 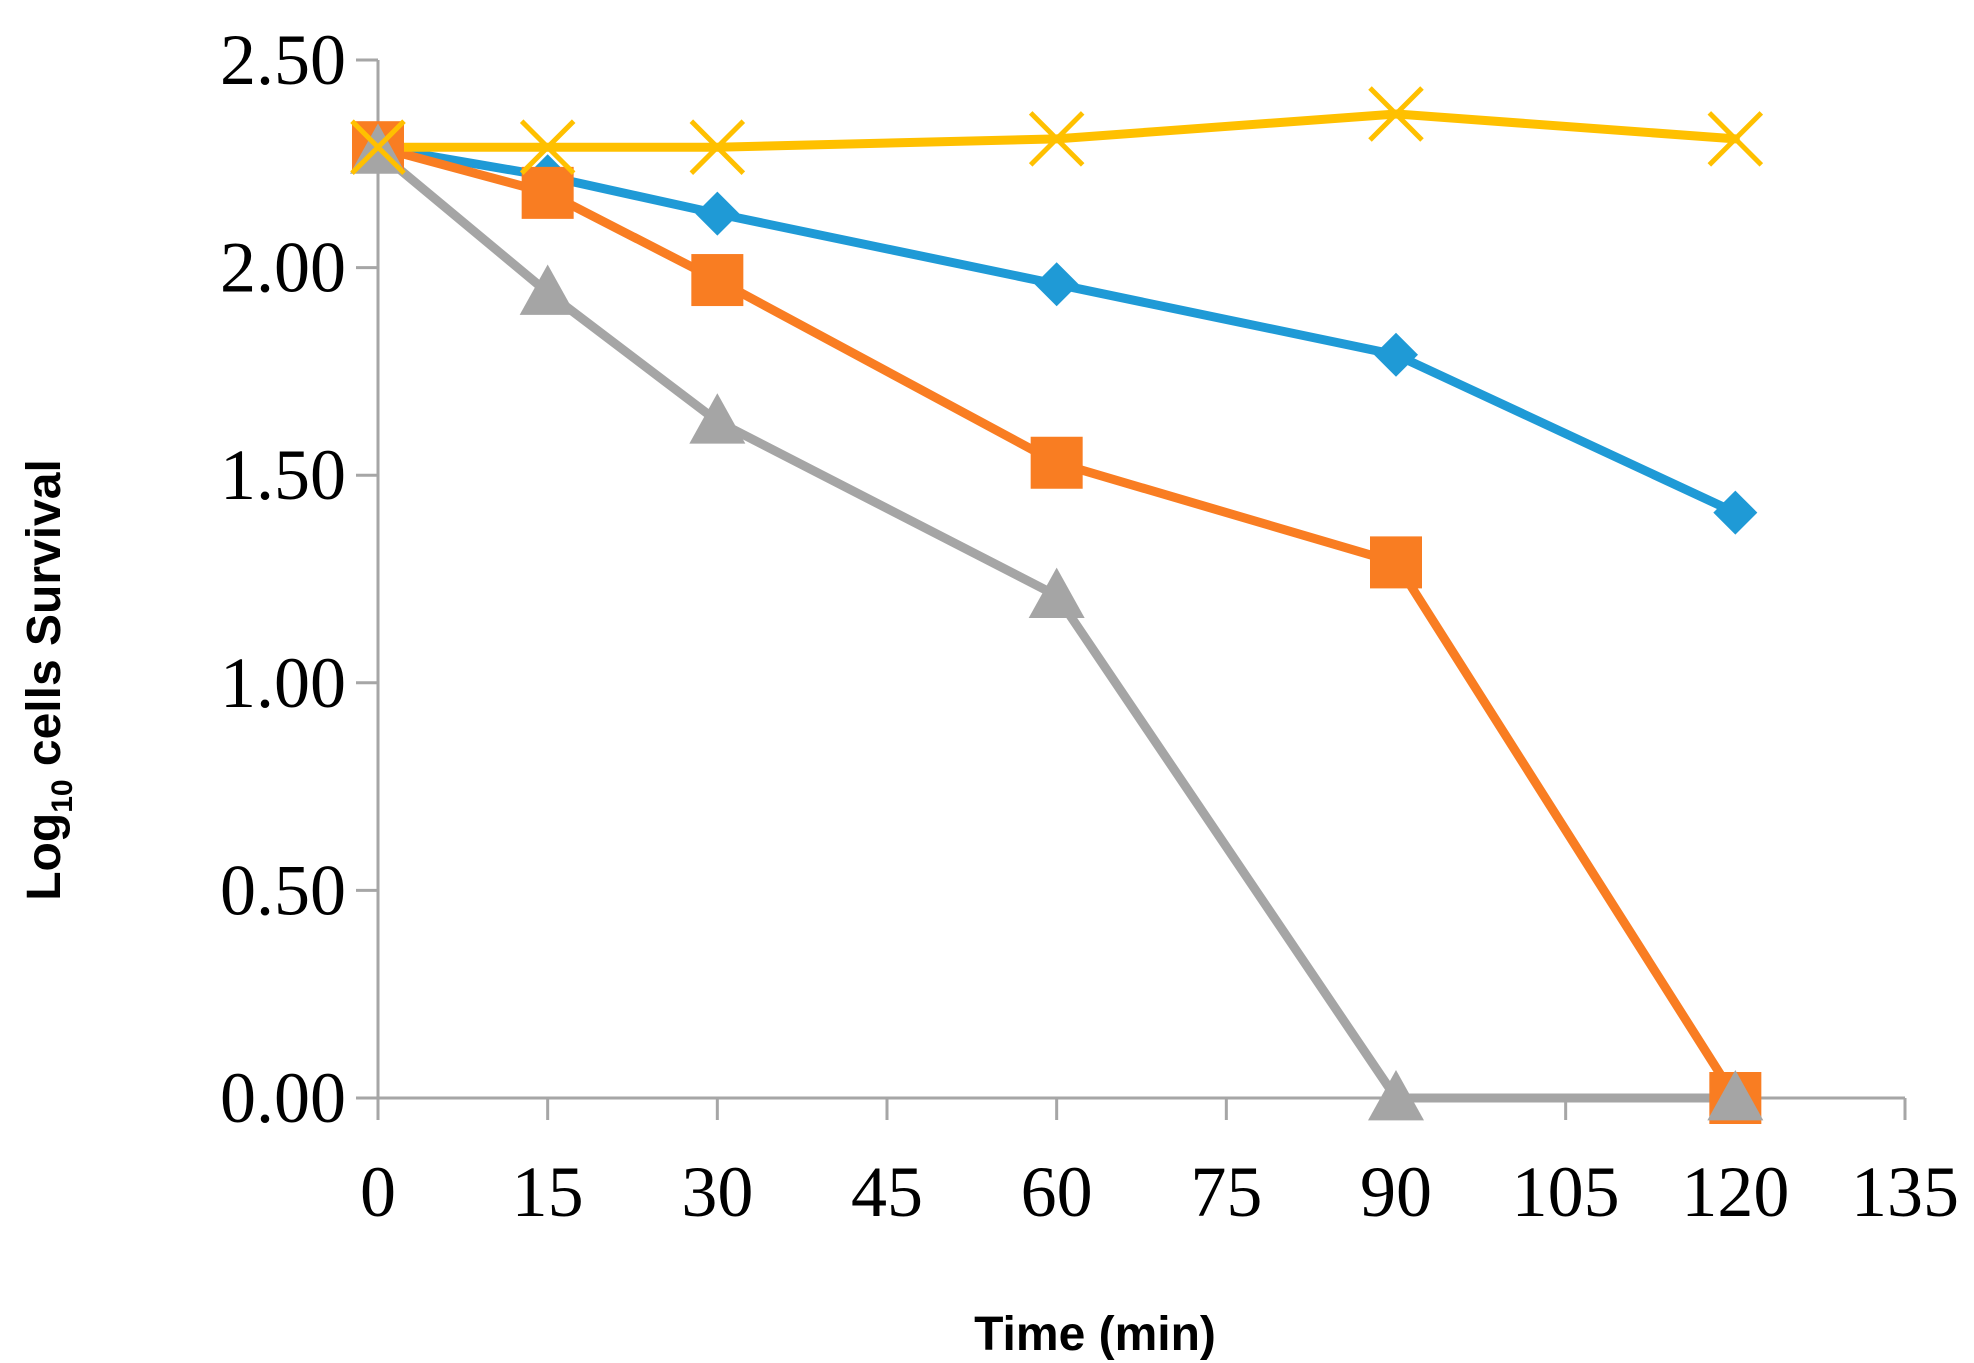 What do you see at coordinates (1396, 1192) in the screenshot?
I see `x-tick-label: 90` at bounding box center [1396, 1192].